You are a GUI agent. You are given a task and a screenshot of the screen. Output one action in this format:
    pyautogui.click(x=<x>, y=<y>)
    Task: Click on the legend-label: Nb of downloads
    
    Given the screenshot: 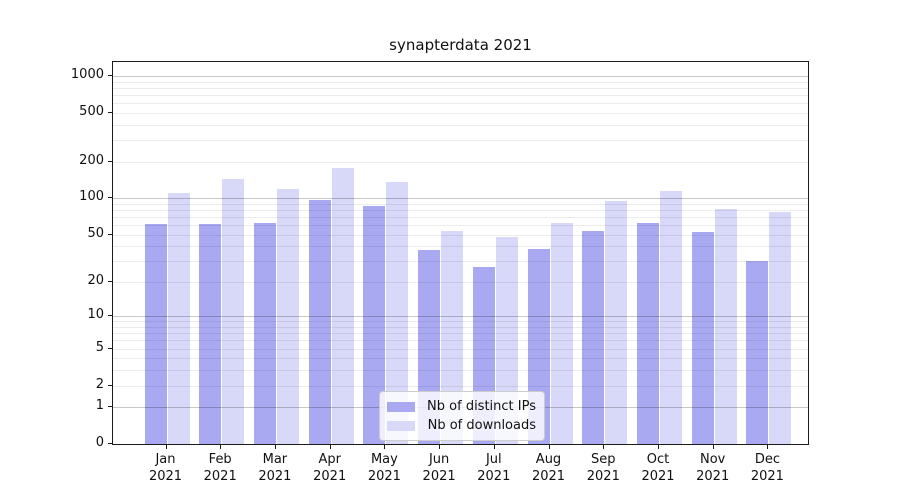 What is the action you would take?
    pyautogui.click(x=481, y=425)
    